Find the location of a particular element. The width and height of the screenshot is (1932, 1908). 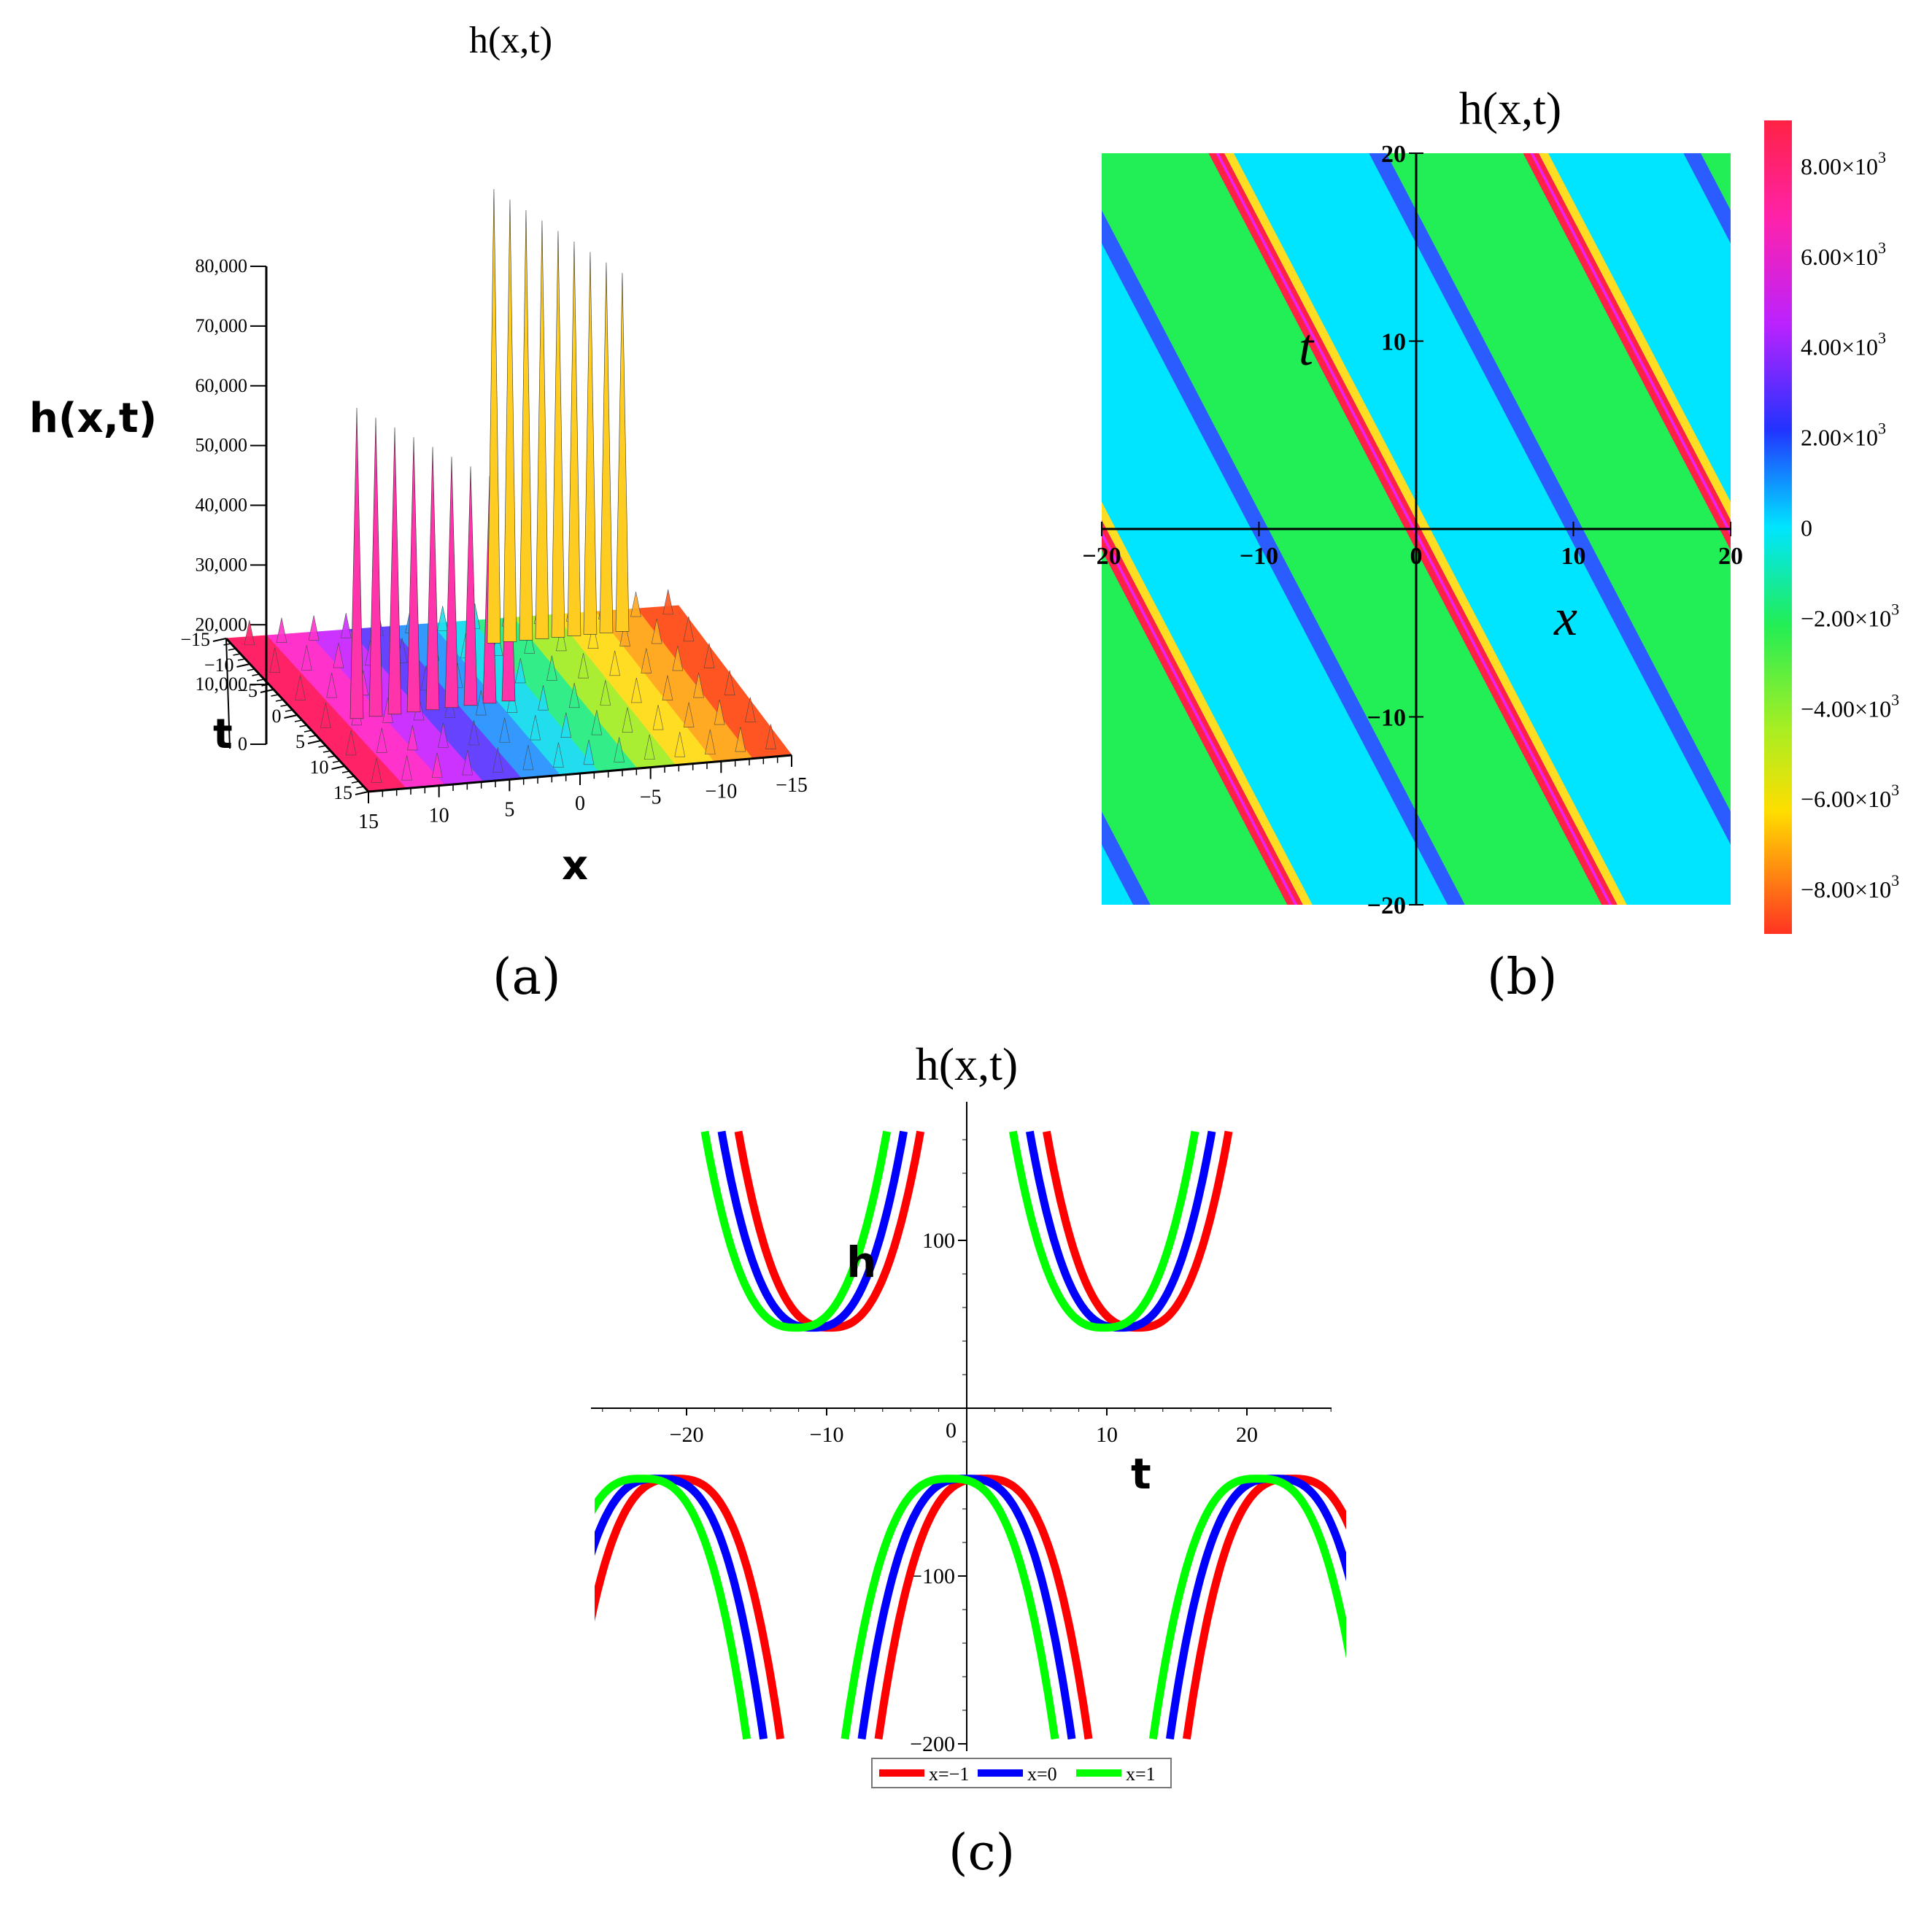

x-tick-label: −10 is located at coordinates (721, 791).